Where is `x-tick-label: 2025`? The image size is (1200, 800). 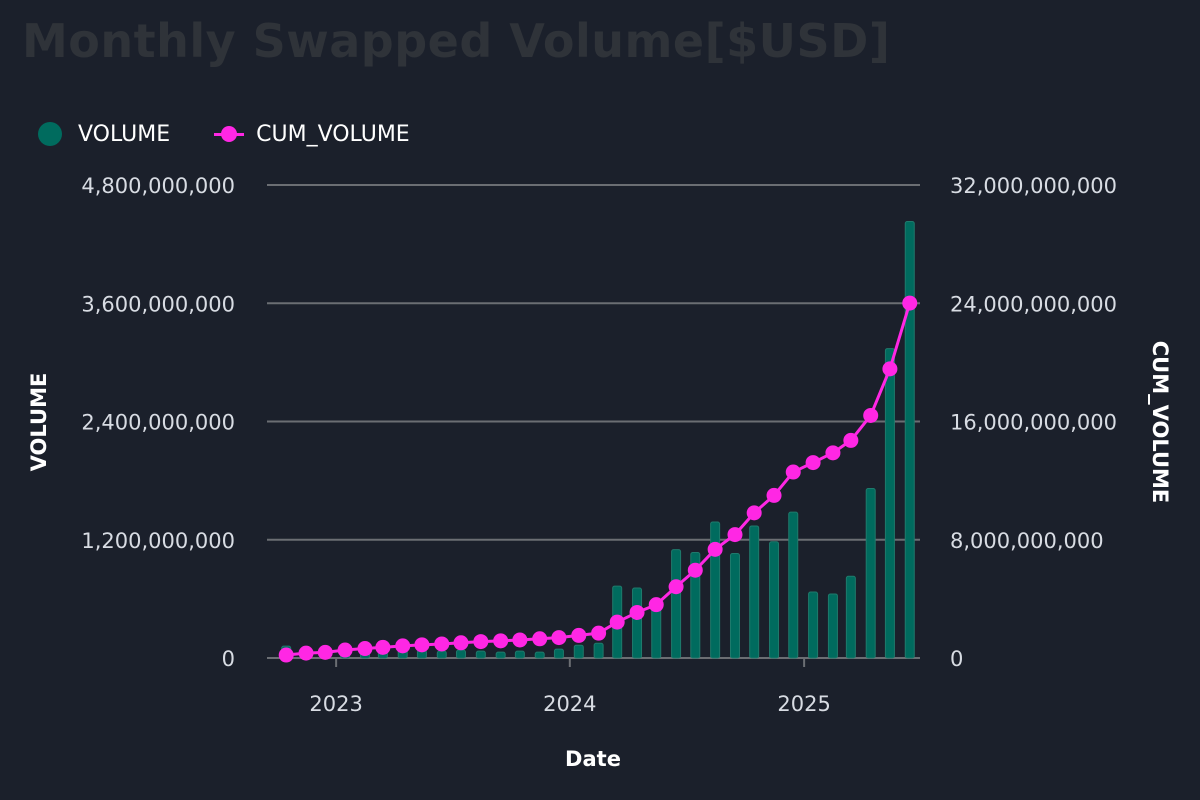 x-tick-label: 2025 is located at coordinates (803, 704).